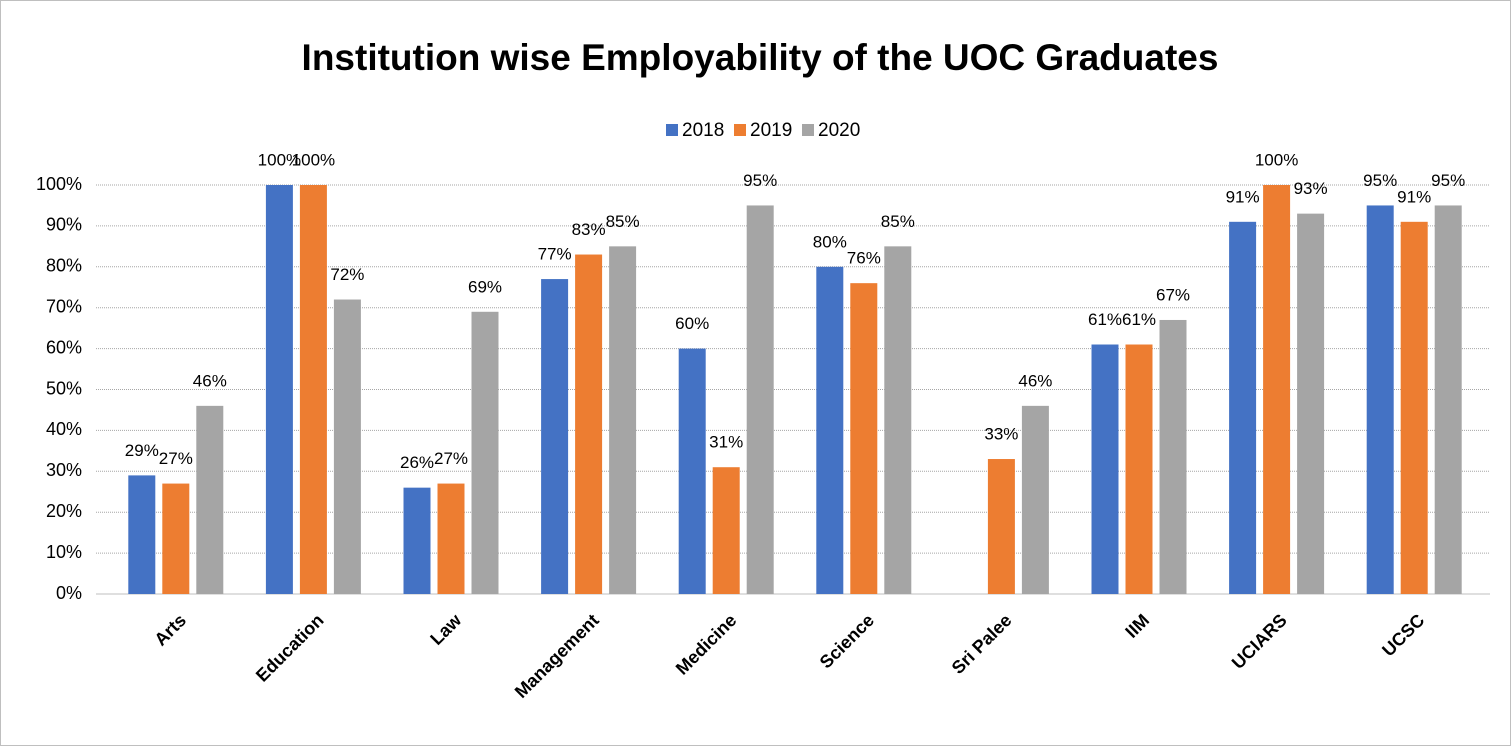  I want to click on y-tick-label: 40%, so click(64, 429).